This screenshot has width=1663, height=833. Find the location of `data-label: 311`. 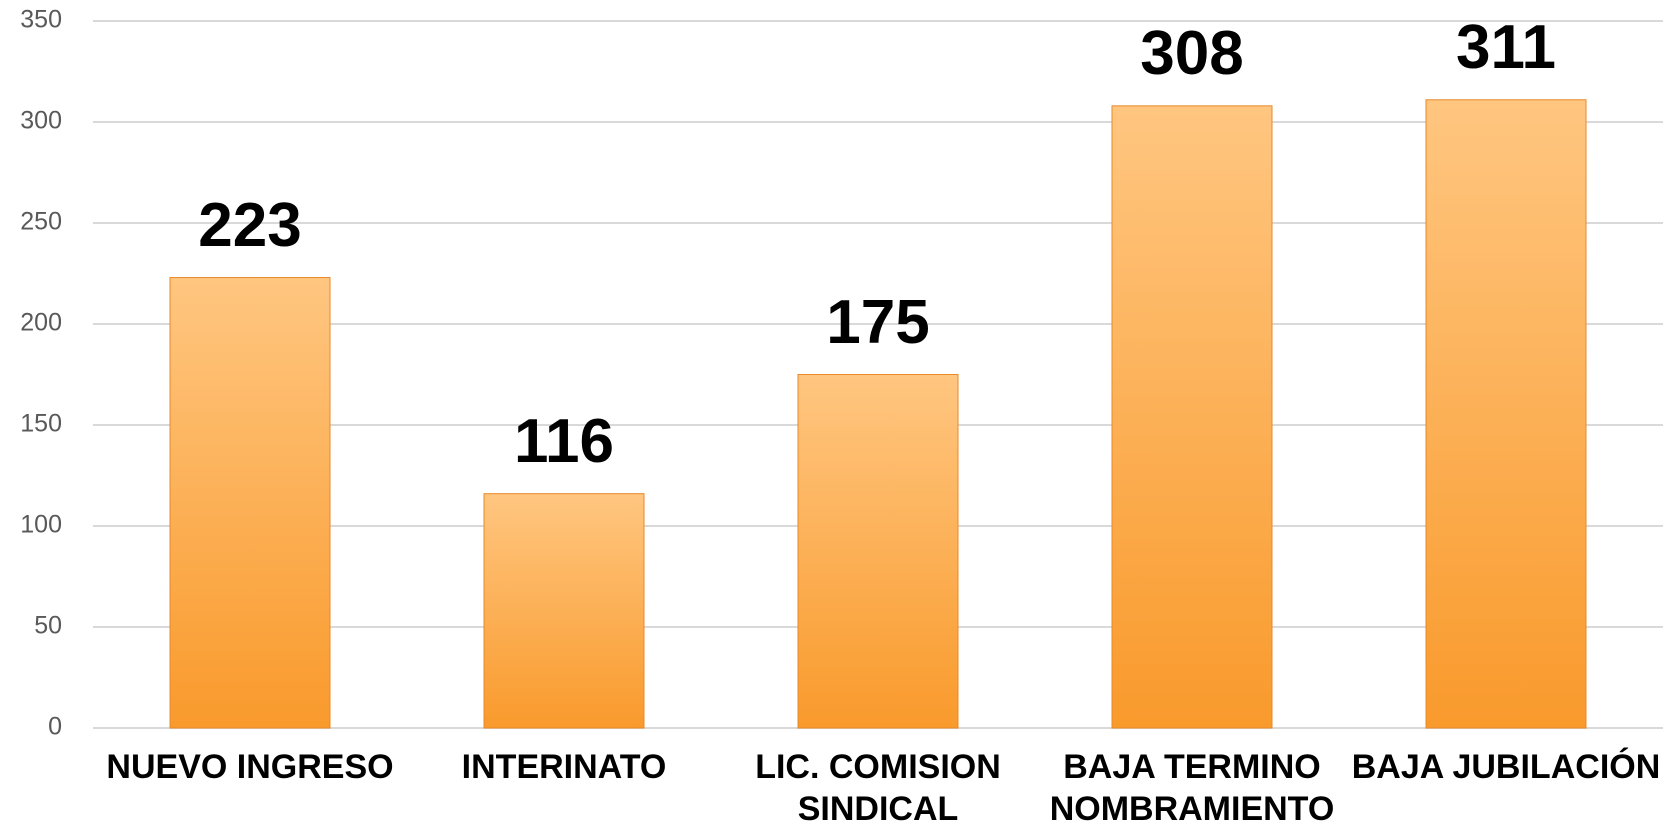

data-label: 311 is located at coordinates (1506, 47).